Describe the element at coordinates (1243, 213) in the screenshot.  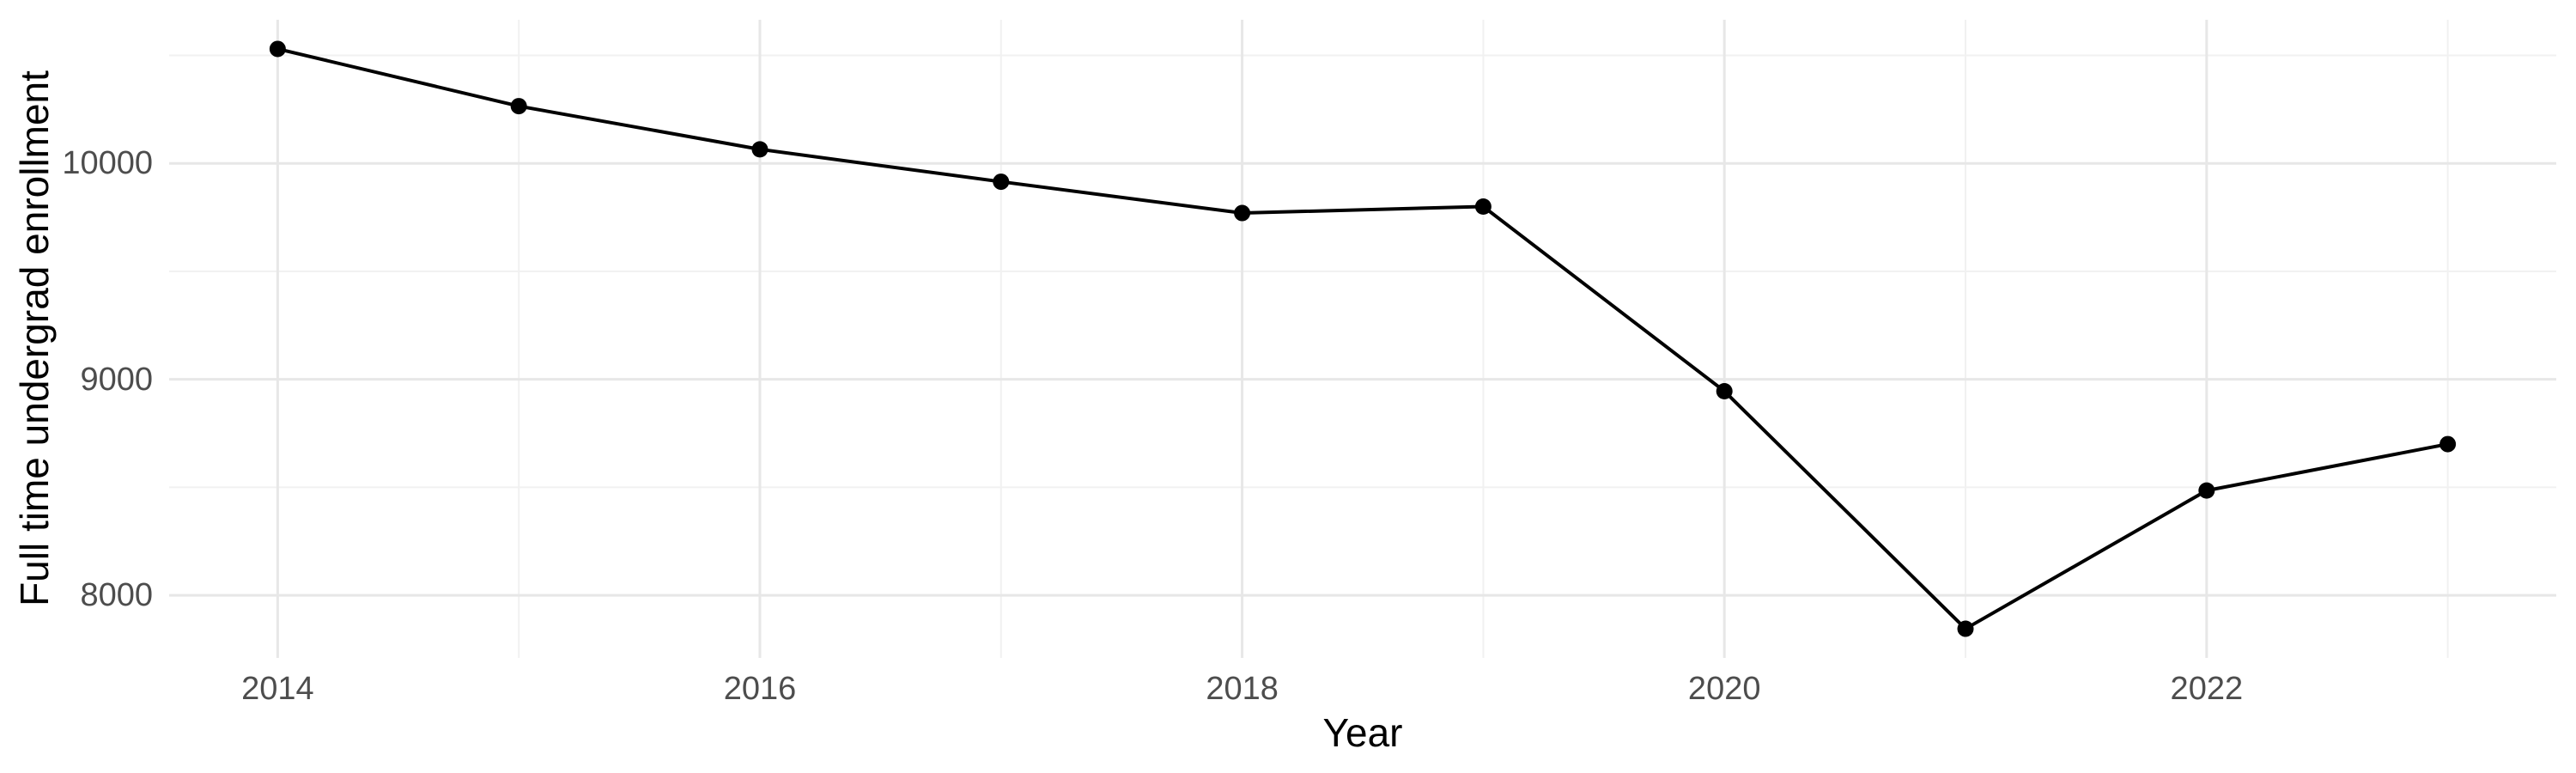
I see `data-point-2018` at that location.